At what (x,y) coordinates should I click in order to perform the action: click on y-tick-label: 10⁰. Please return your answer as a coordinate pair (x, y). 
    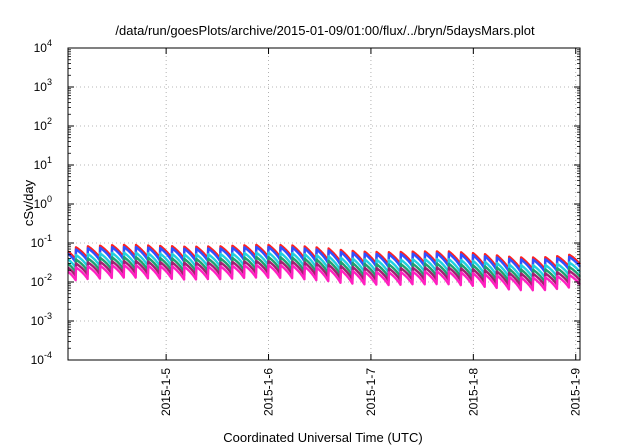
    Looking at the image, I should click on (43, 202).